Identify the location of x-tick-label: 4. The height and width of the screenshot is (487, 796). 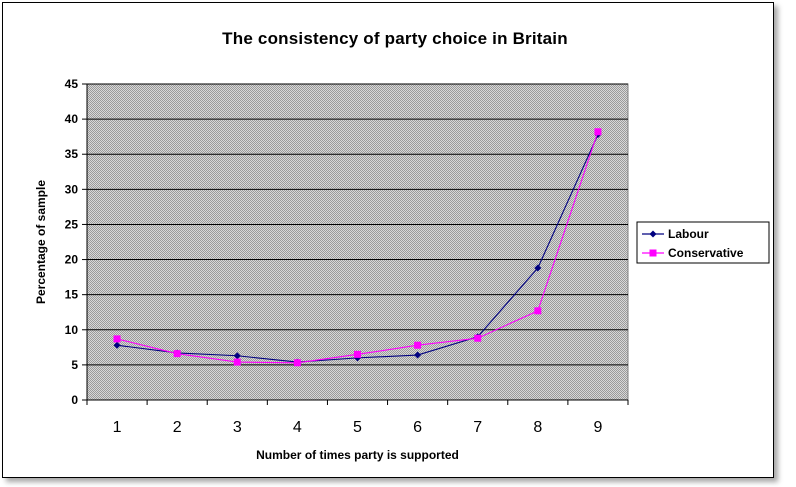
(297, 427).